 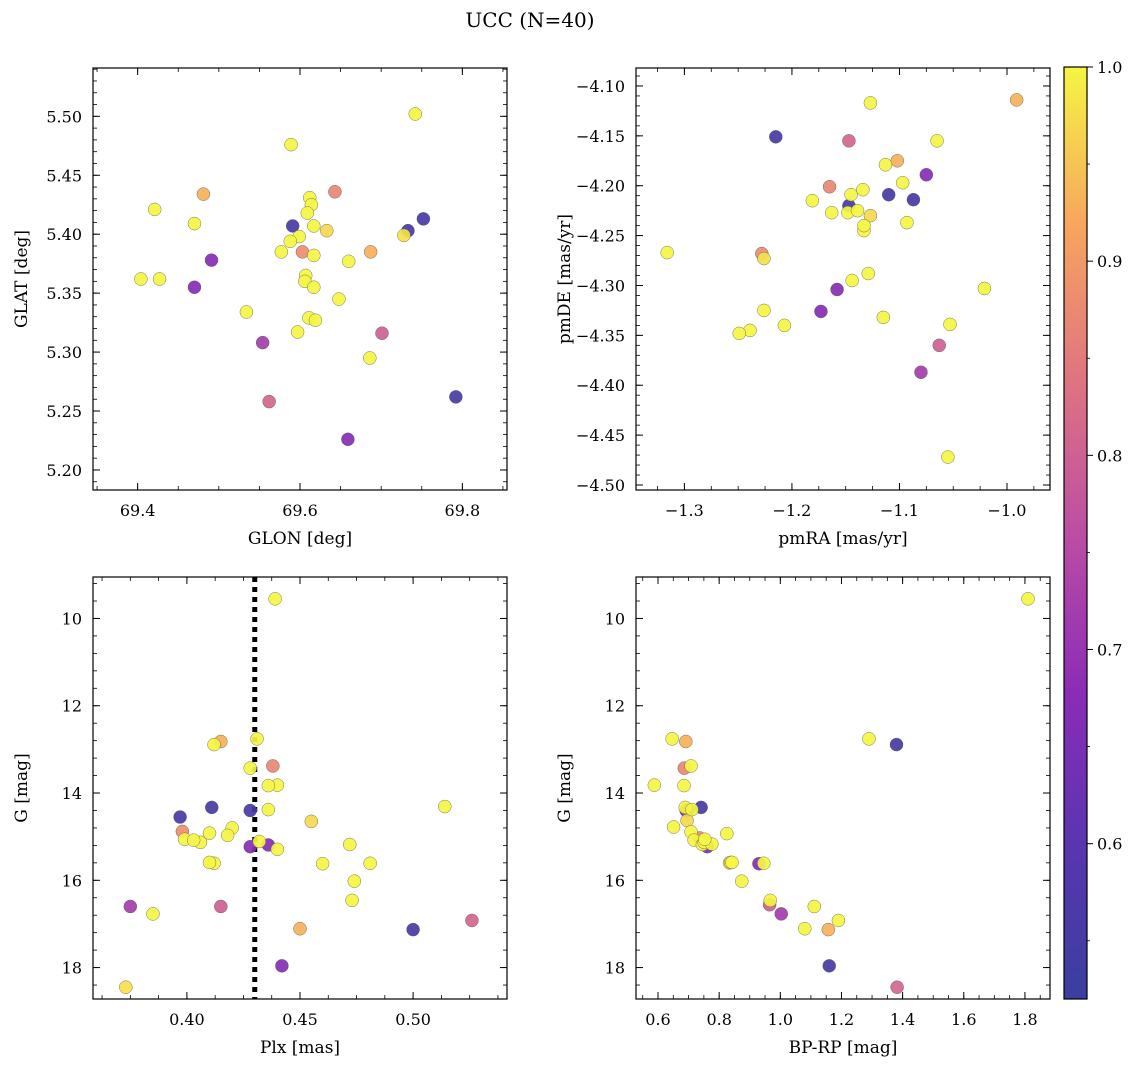 I want to click on x-tick-label: 0.6, so click(x=657, y=1019).